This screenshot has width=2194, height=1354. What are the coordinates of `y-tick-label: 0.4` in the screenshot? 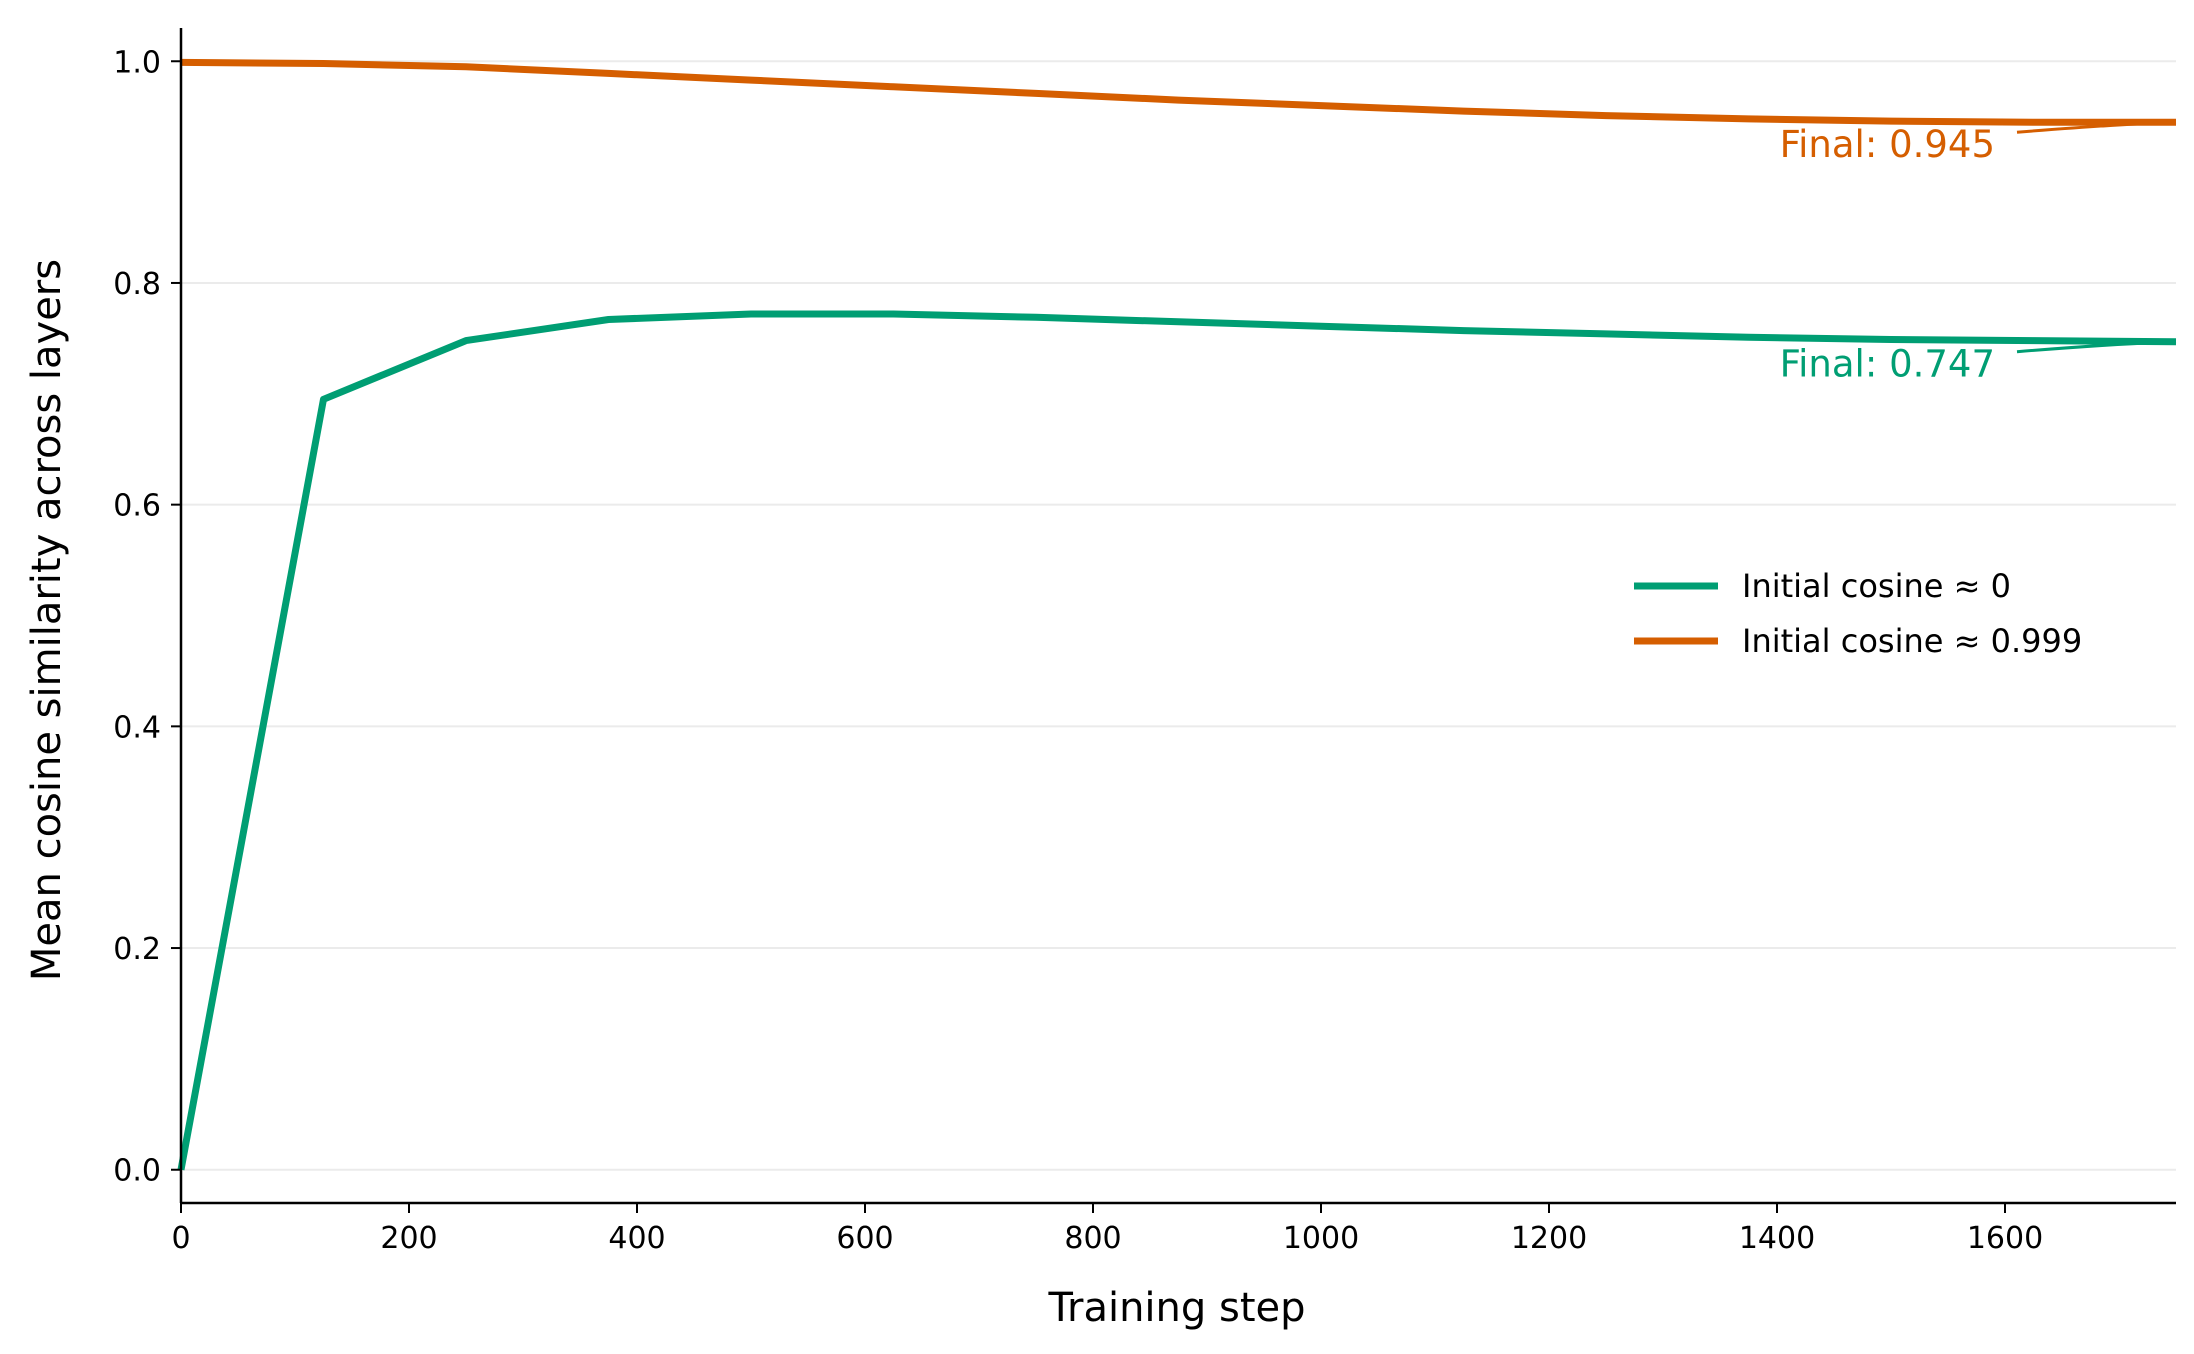 It's located at (137, 727).